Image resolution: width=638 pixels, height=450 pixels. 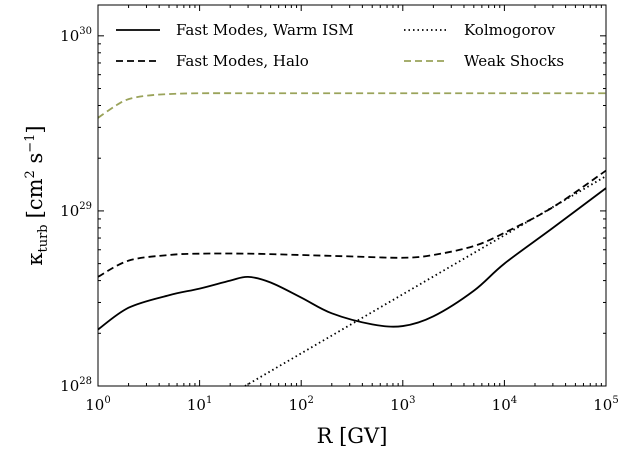 I want to click on y-axis-title: κturb[cm2 s−1], so click(x=37, y=195).